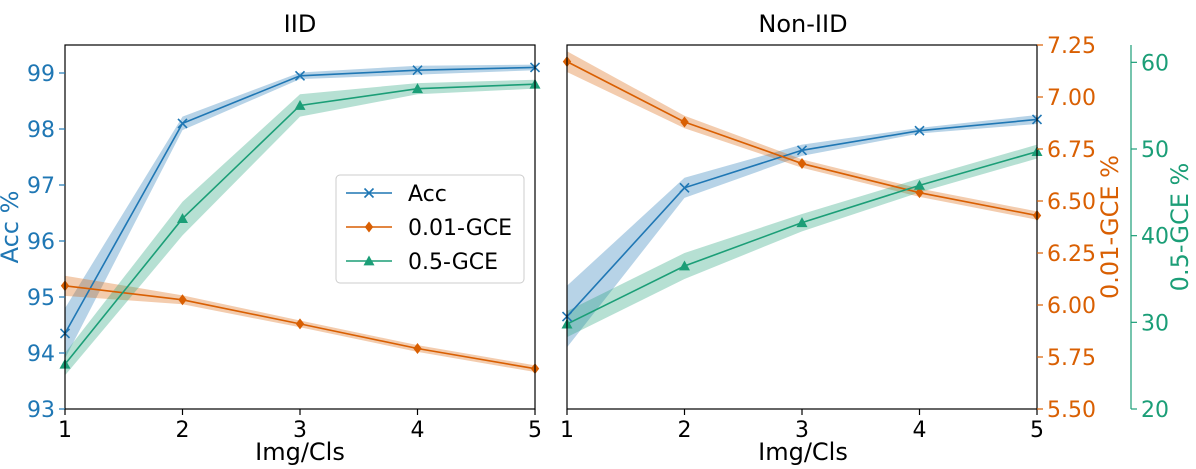 Image resolution: width=1196 pixels, height=469 pixels. What do you see at coordinates (1071, 98) in the screenshot?
I see `gce001-y-tick-label: 7.00` at bounding box center [1071, 98].